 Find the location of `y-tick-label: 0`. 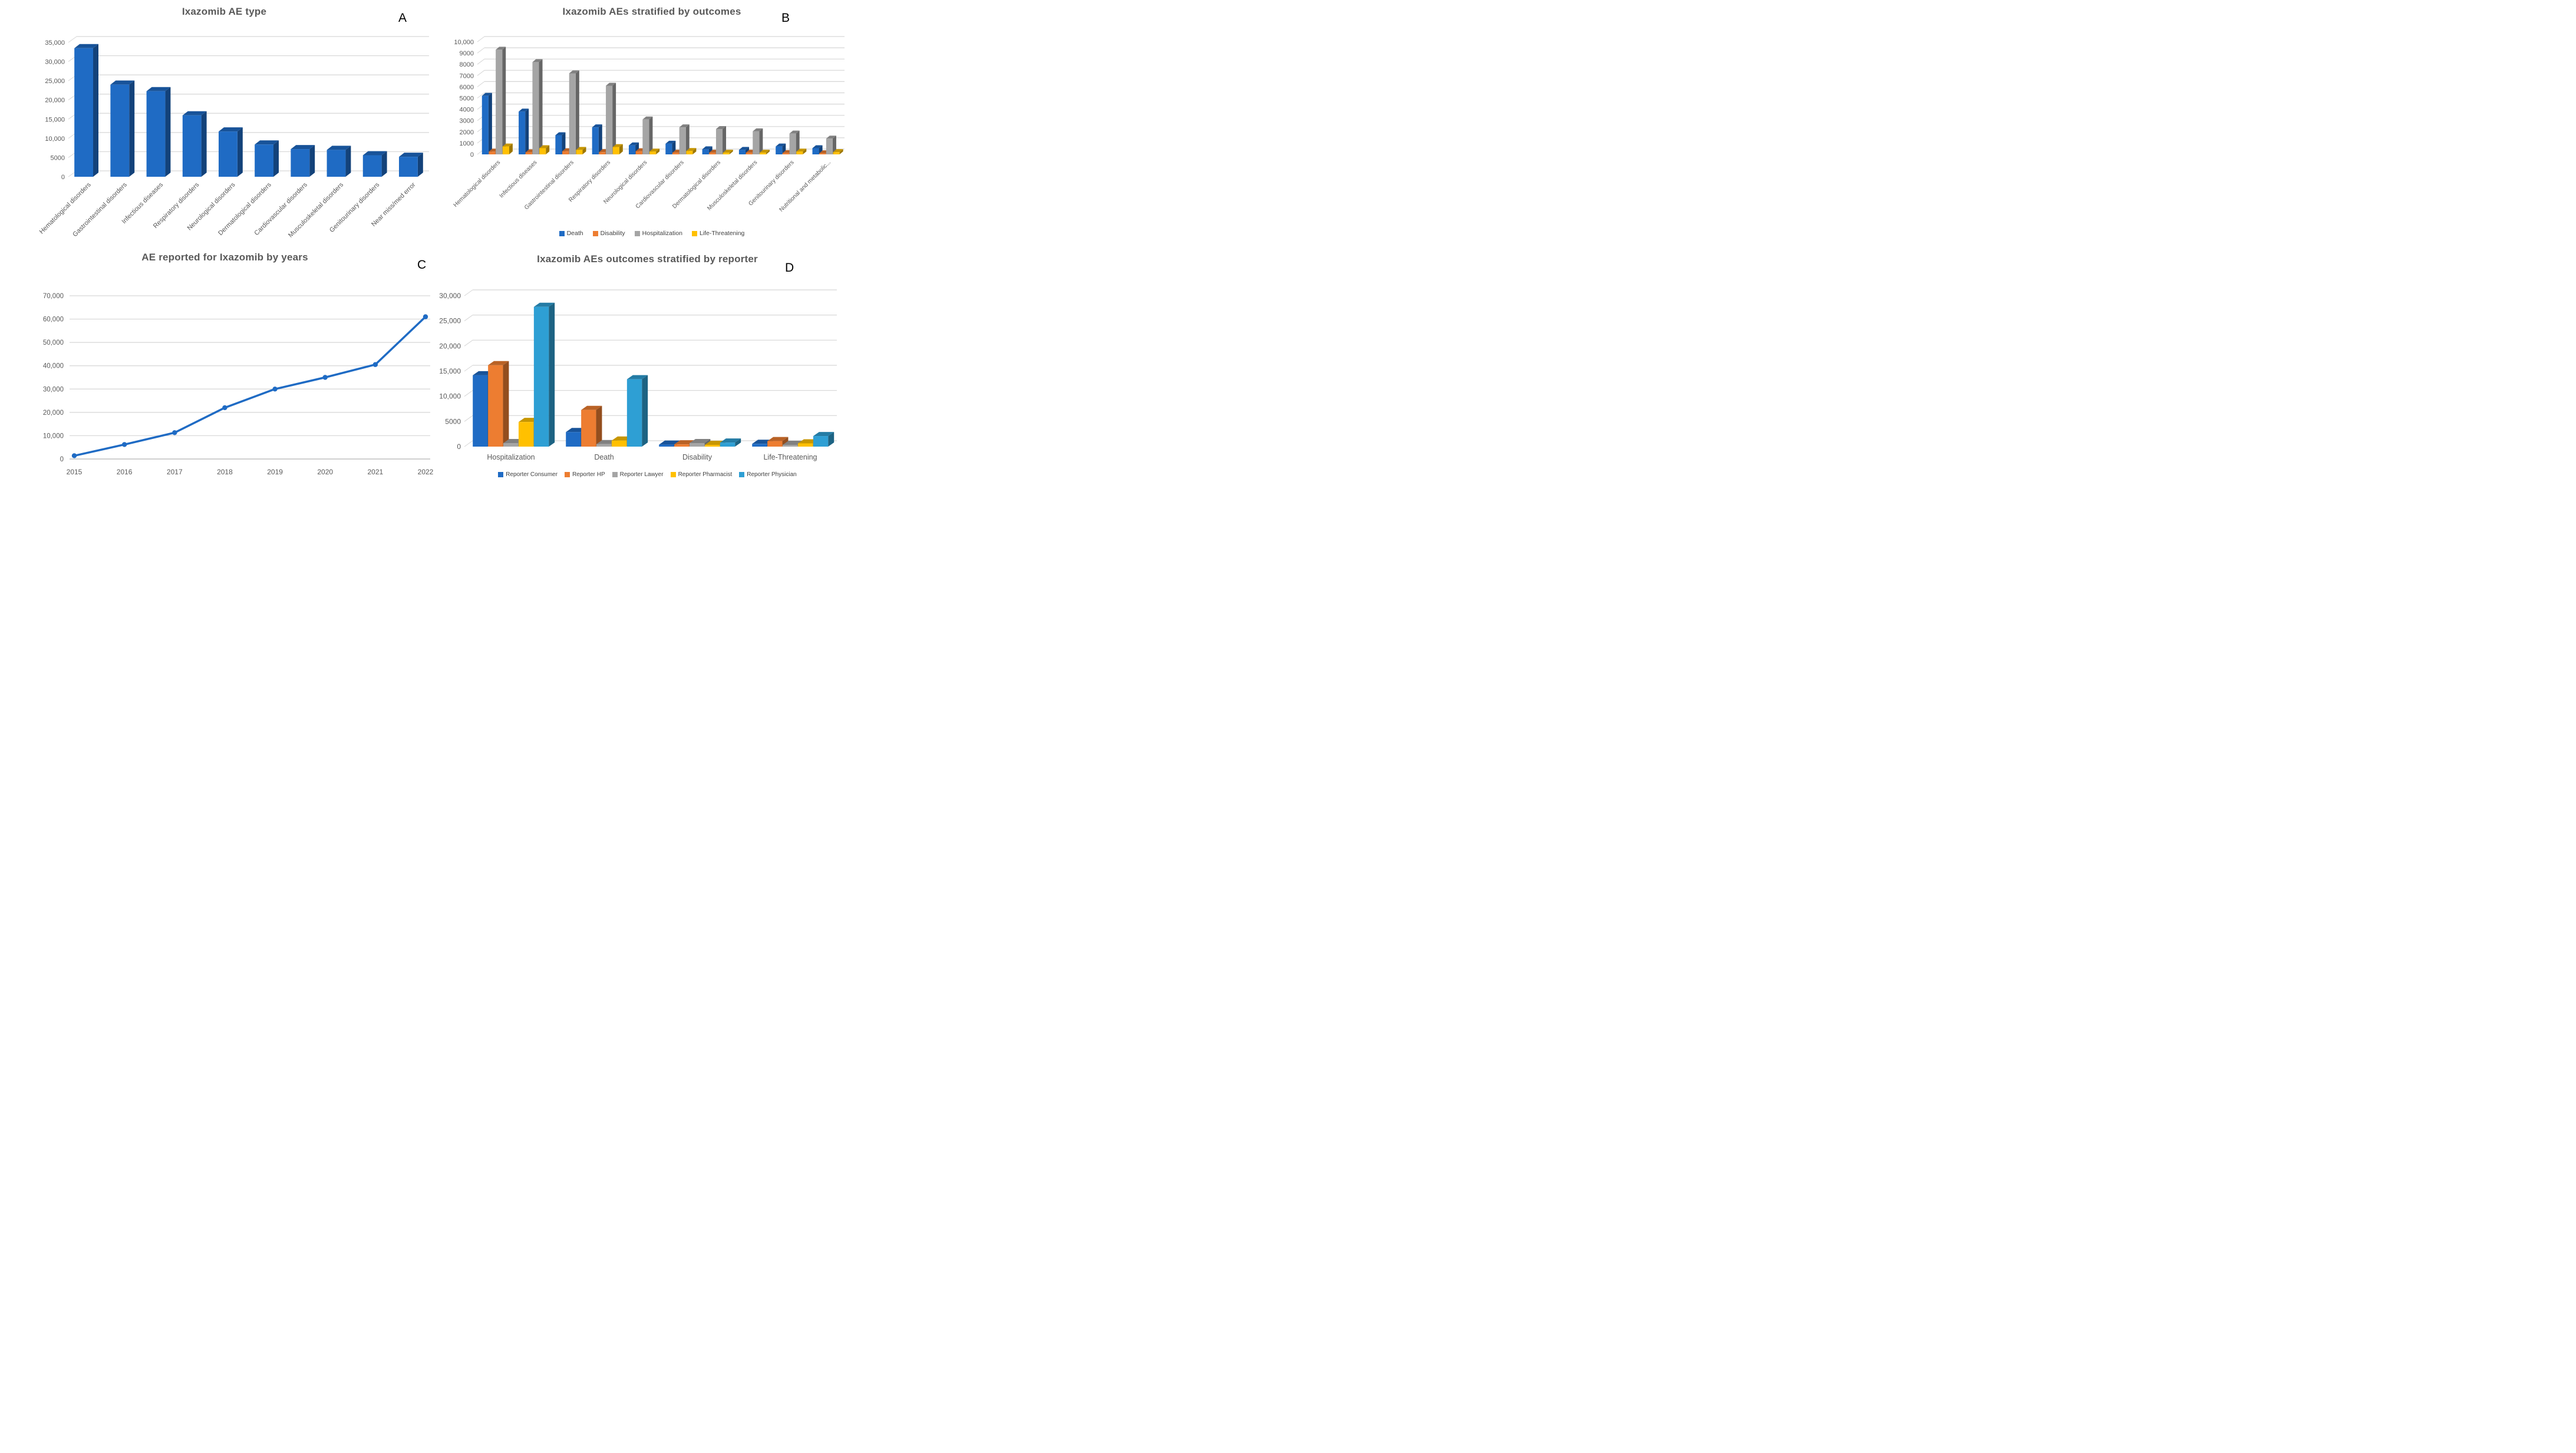

y-tick-label: 0 is located at coordinates (472, 154).